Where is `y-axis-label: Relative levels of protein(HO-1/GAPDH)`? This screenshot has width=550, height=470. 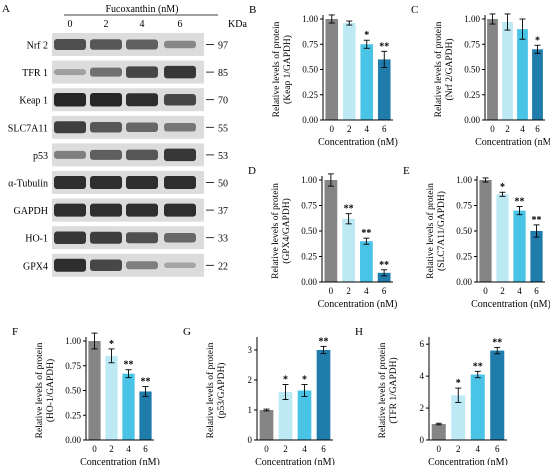
y-axis-label: Relative levels of protein(HO-1/GAPDH) is located at coordinates (45, 390).